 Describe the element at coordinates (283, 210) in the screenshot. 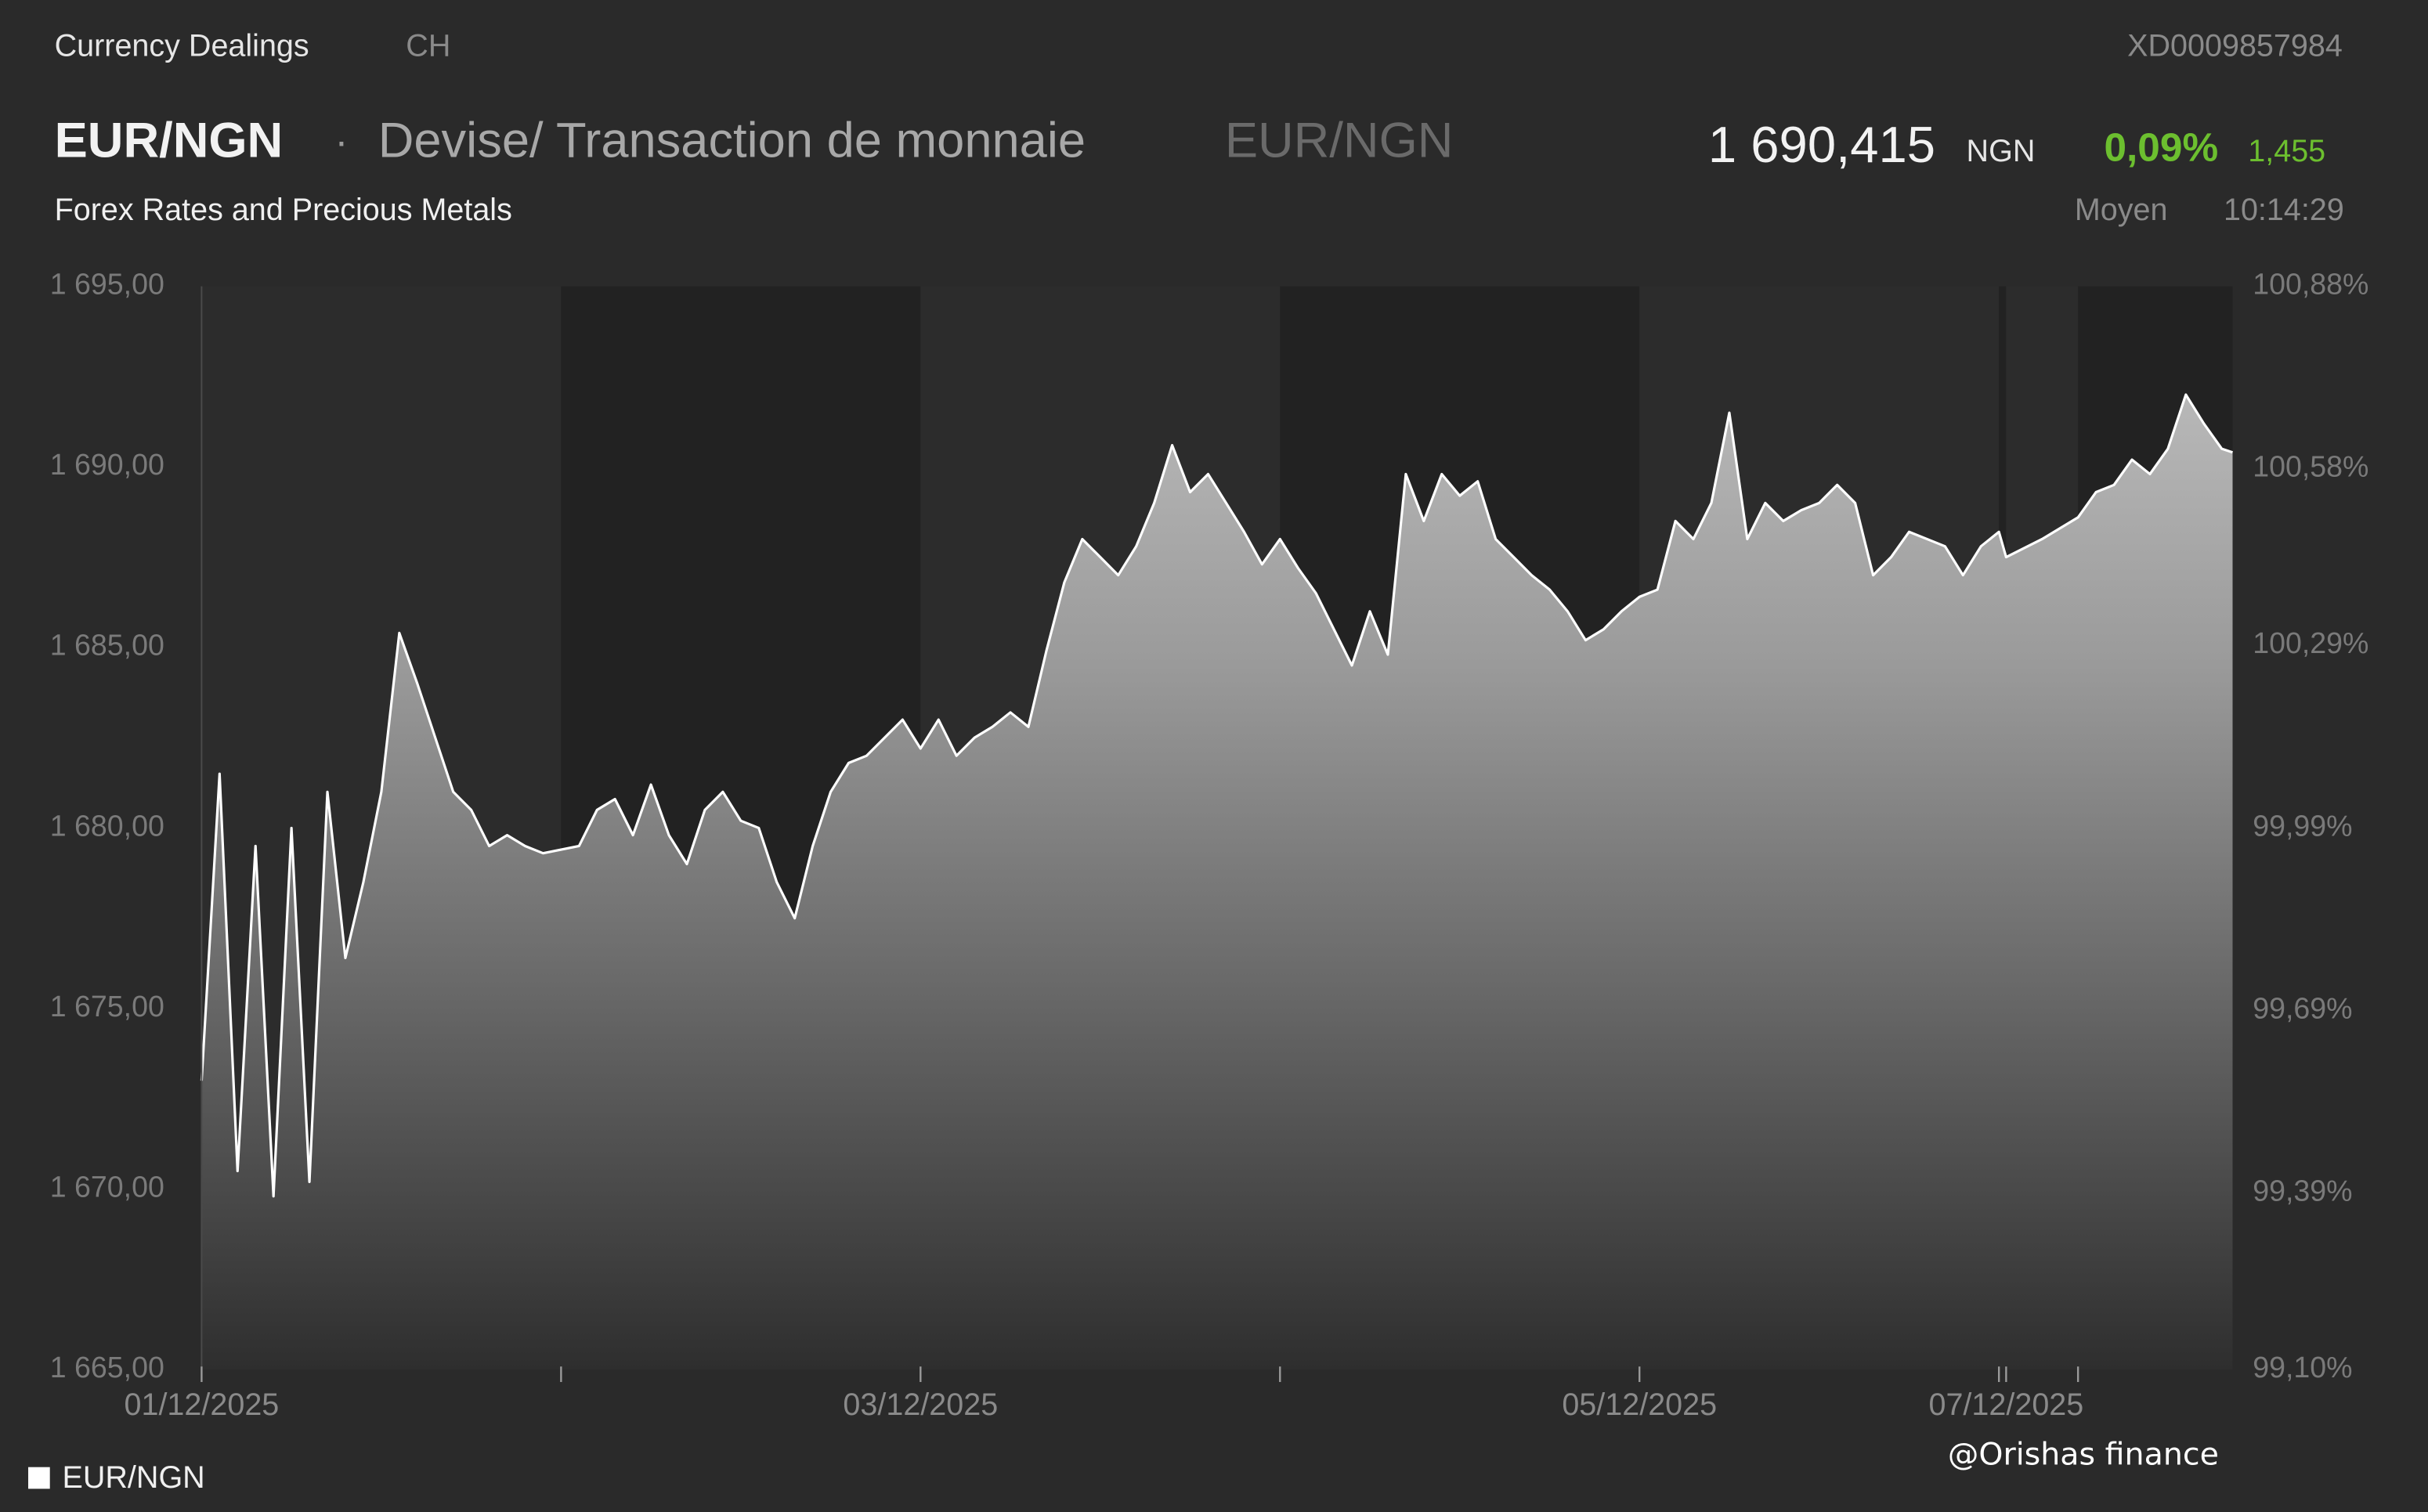

I see `subtitle: Forex Rates and Precious Metals` at that location.